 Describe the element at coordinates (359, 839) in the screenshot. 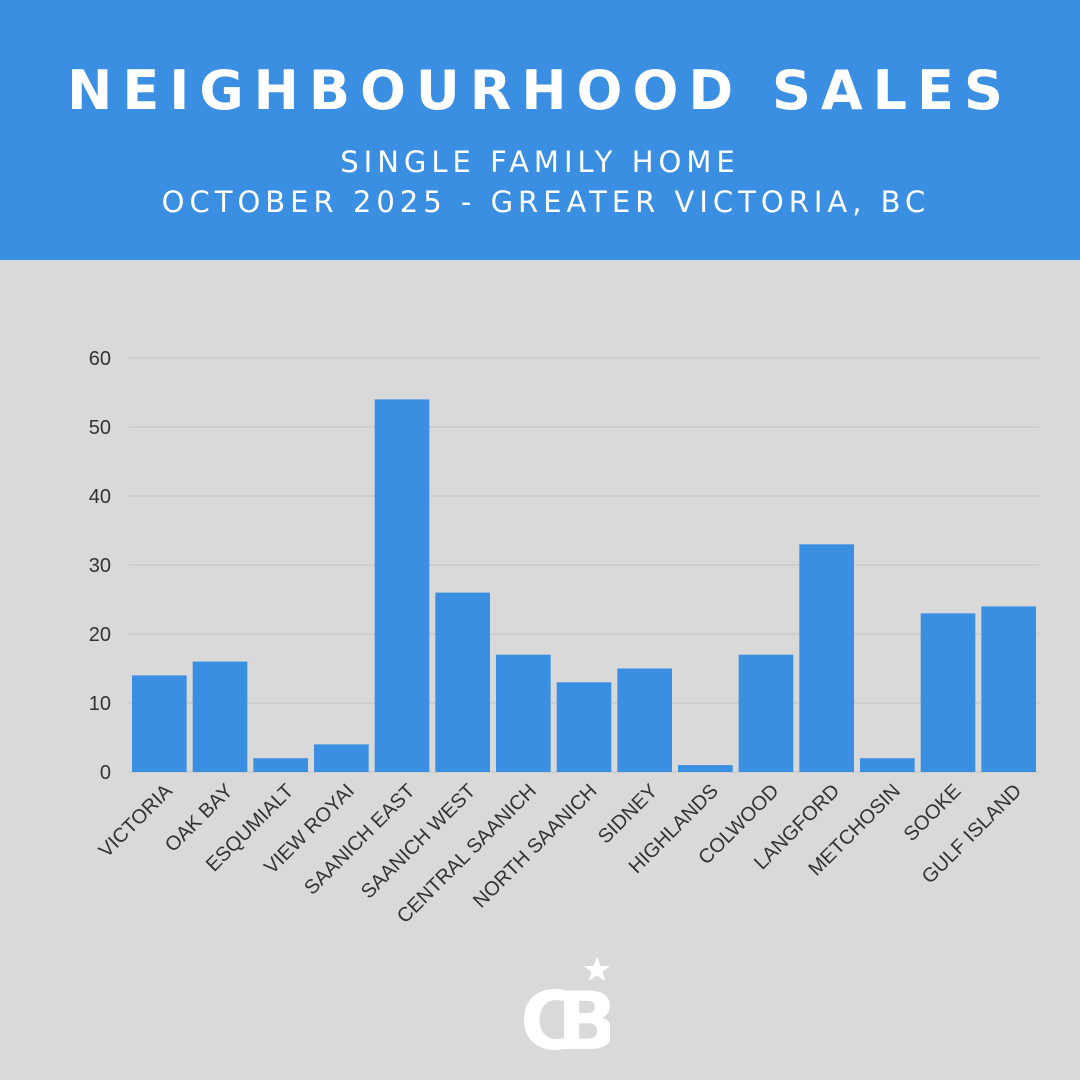

I see `x-tick-label: SAANICH EAST` at that location.